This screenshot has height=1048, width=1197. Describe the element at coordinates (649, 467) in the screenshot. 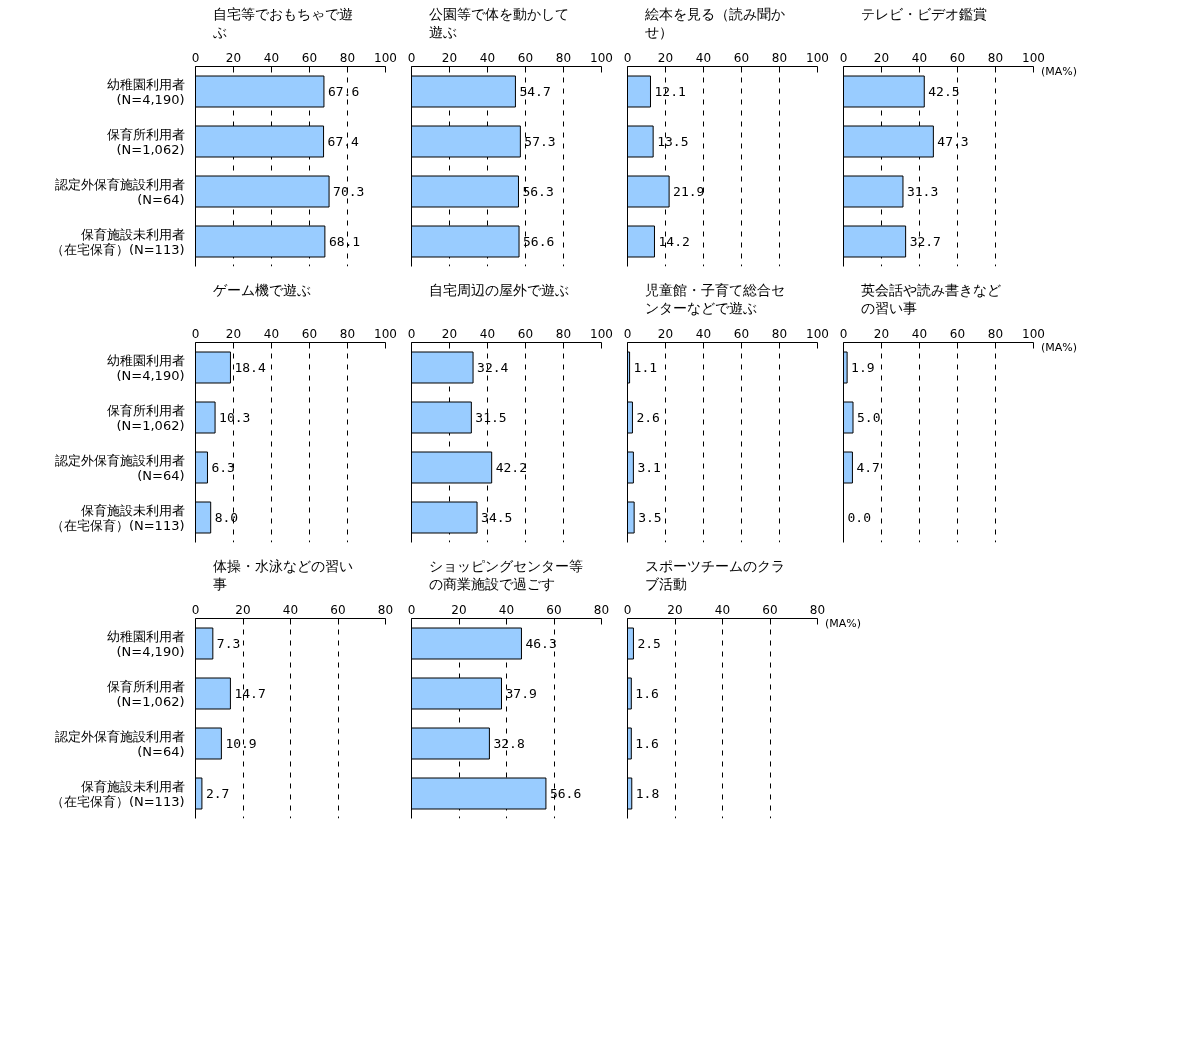

I see `data-label: 3.1` at that location.